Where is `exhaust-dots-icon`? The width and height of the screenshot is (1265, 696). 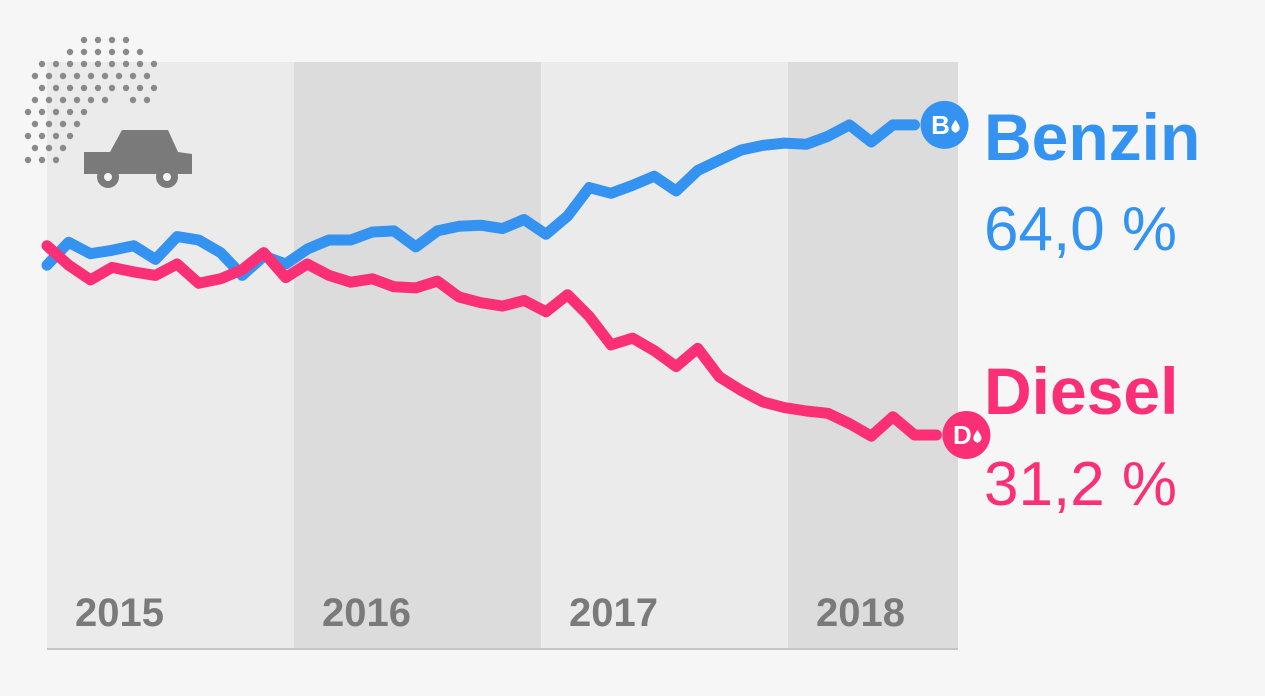
exhaust-dots-icon is located at coordinates (91, 100).